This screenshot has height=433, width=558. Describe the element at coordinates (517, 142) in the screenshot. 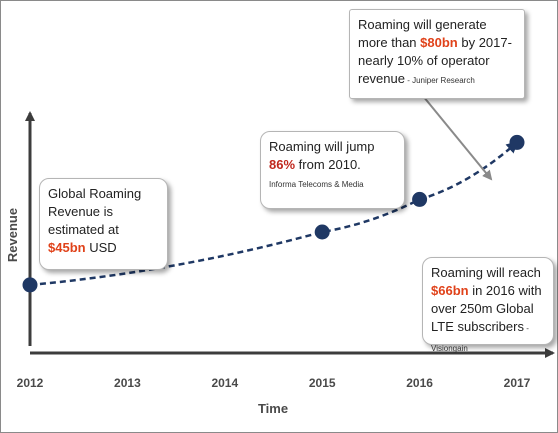

I see `data-point-2017` at that location.